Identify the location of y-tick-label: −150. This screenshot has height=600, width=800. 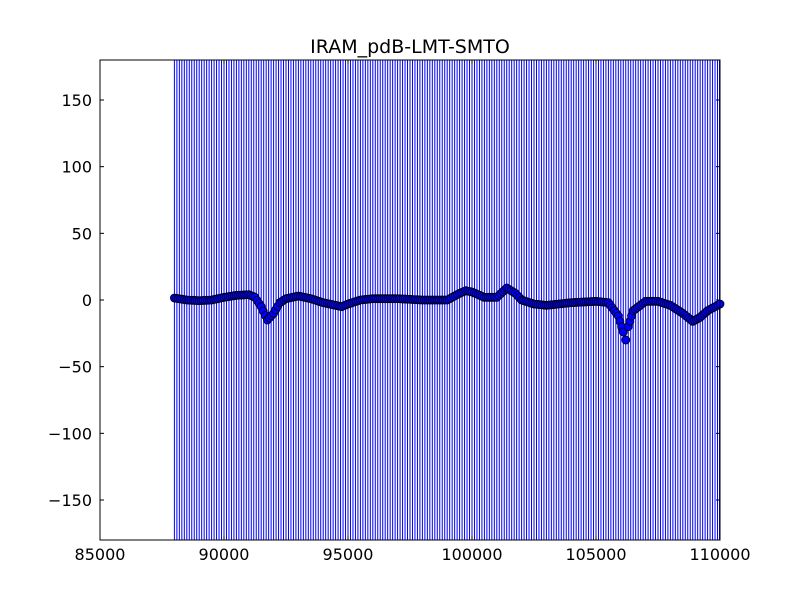
(70, 500).